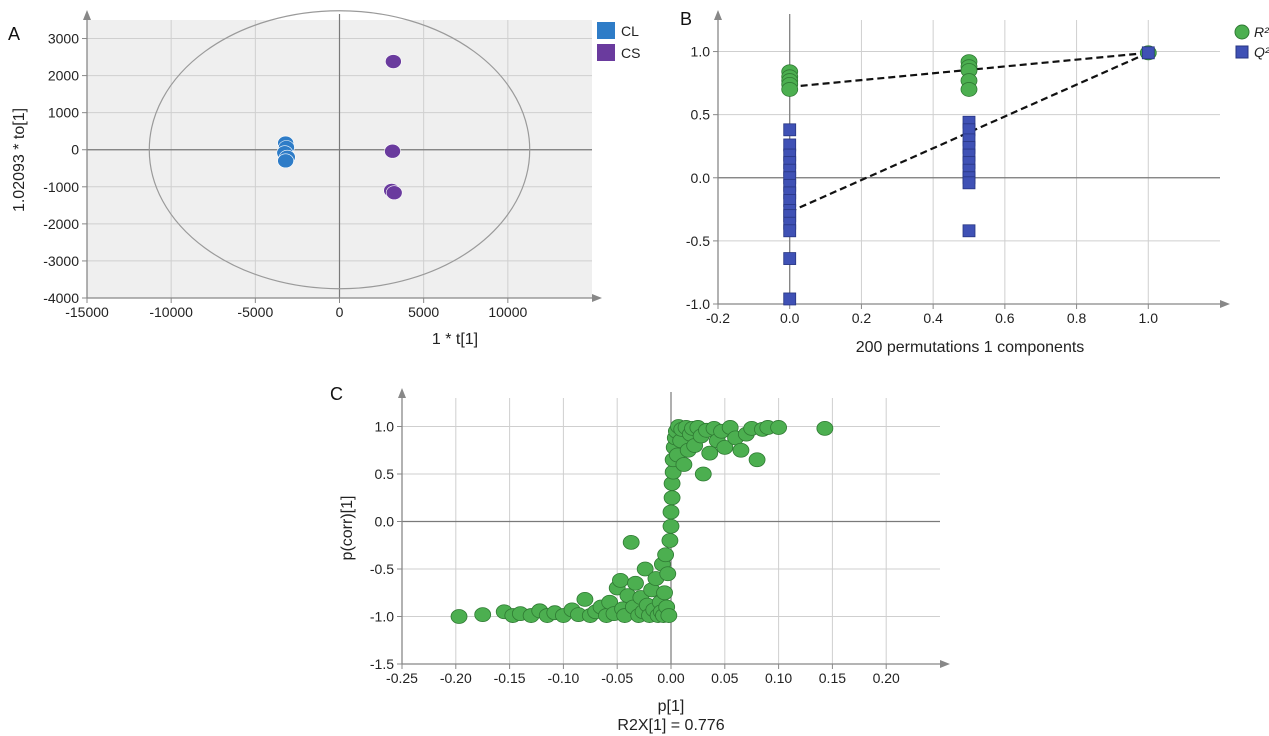  Describe the element at coordinates (970, 347) in the screenshot. I see `x-axis-title: 200 permutations 1 components` at that location.